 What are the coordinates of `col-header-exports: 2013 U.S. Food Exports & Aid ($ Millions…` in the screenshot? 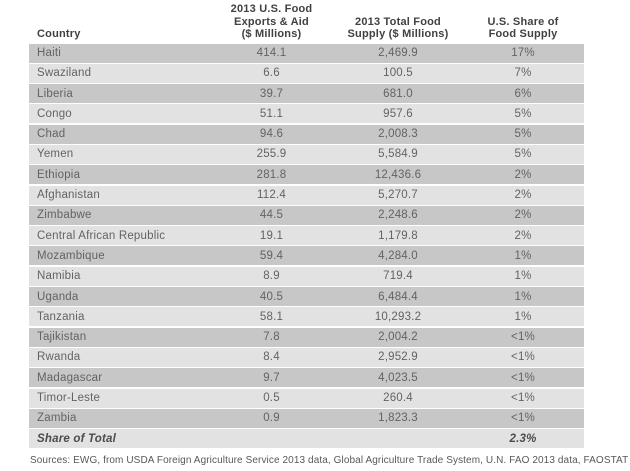 It's located at (271, 21).